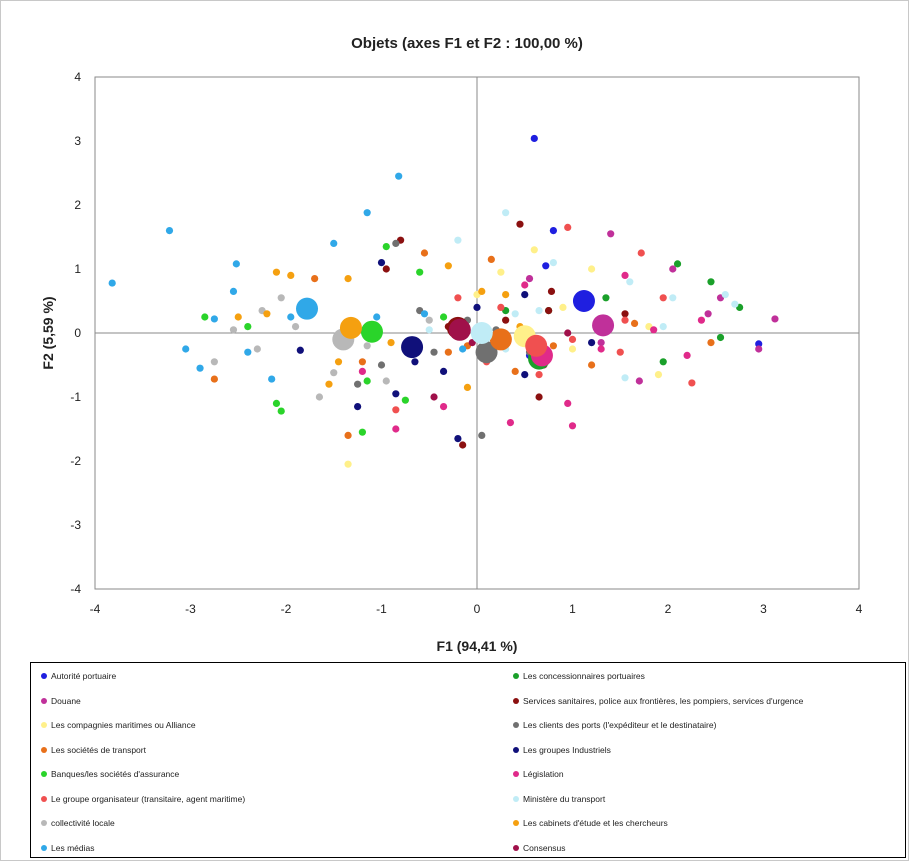 The width and height of the screenshot is (909, 862). Describe the element at coordinates (48, 332) in the screenshot. I see `y-axis-label: F2 (5,59 %)` at that location.